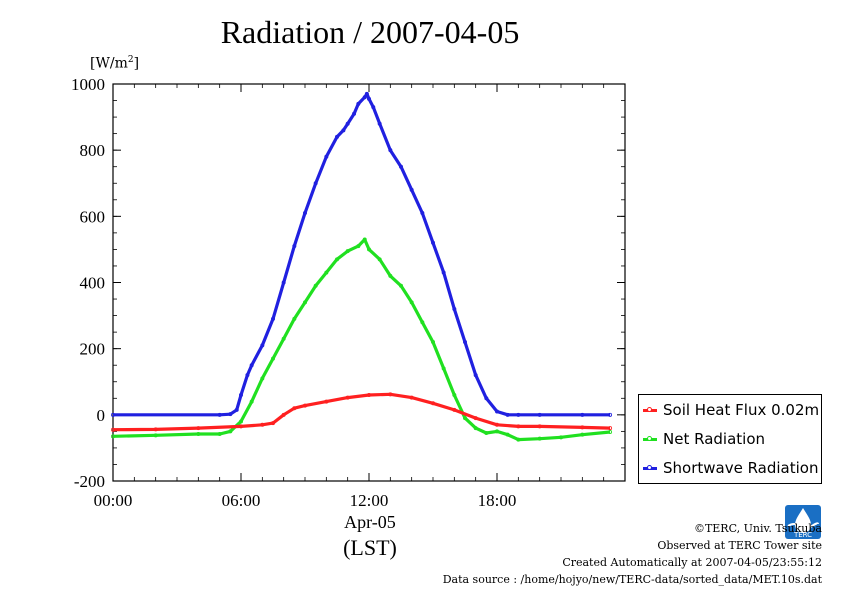  I want to click on legend-swatch-net, so click(650, 438).